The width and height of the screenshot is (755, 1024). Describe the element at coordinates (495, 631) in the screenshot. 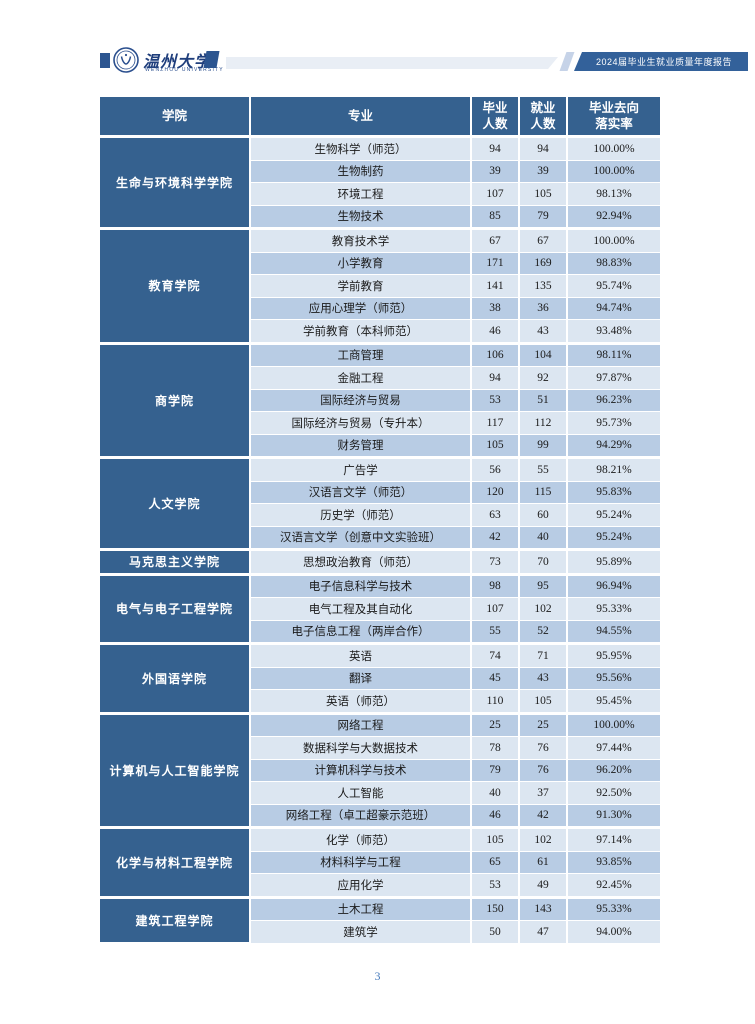

I see `graduates-cell: 55` at that location.